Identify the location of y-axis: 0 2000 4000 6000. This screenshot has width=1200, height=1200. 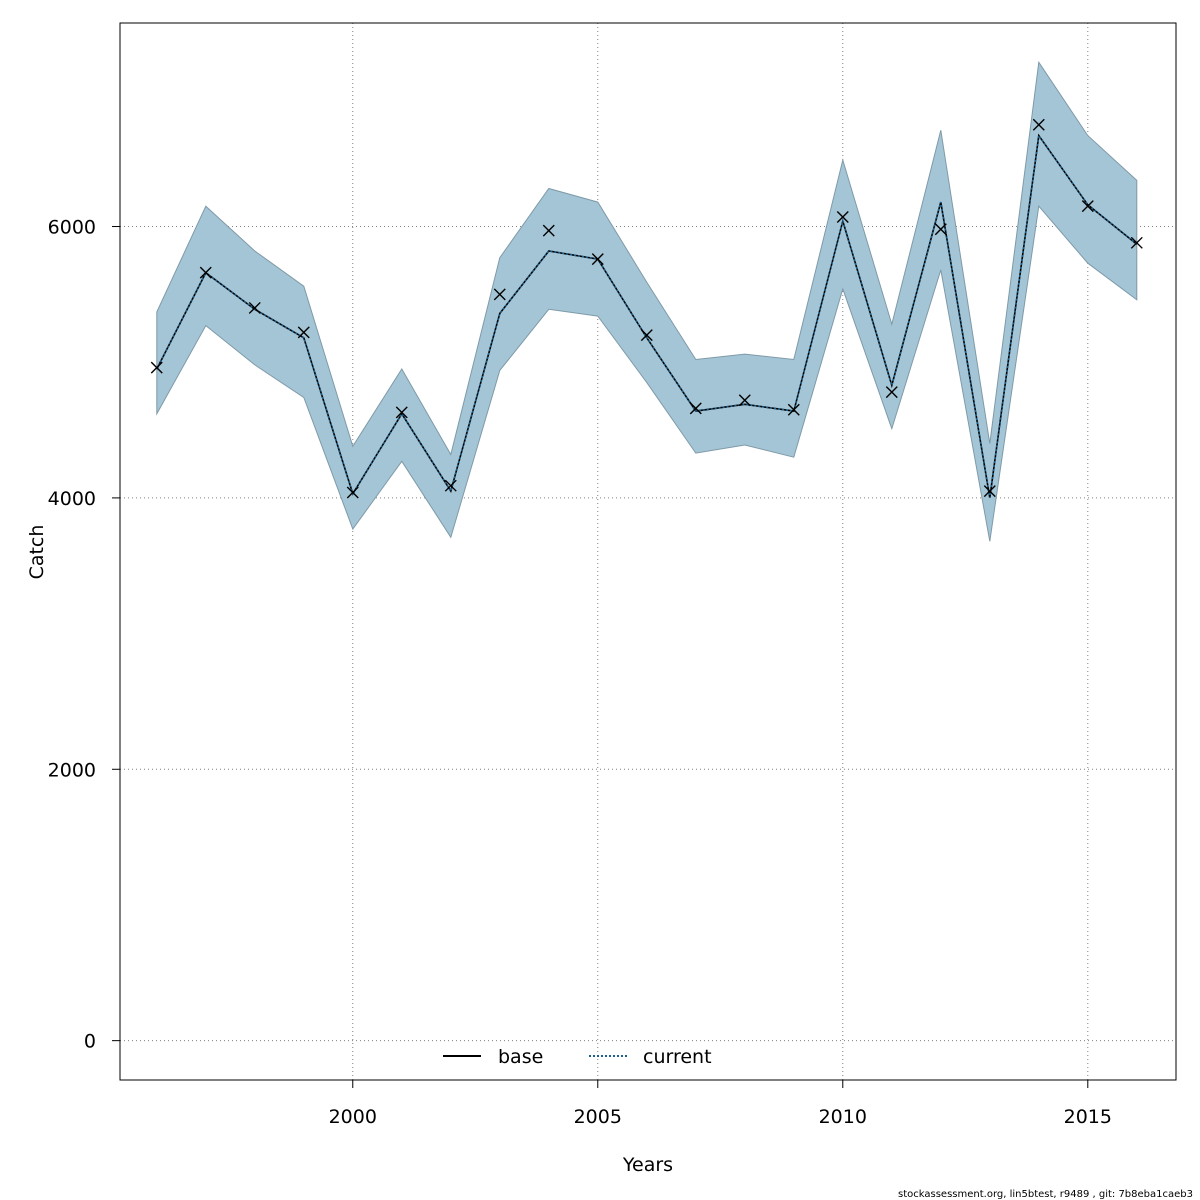
(84, 635).